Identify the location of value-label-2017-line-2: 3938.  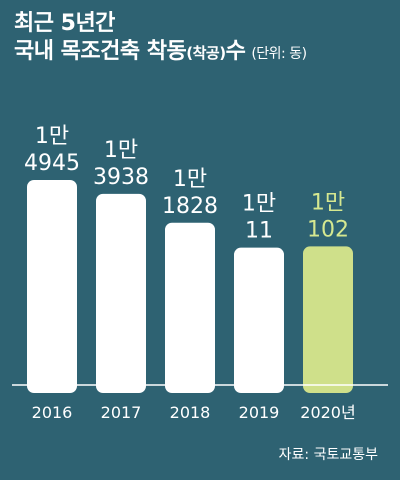
(121, 177).